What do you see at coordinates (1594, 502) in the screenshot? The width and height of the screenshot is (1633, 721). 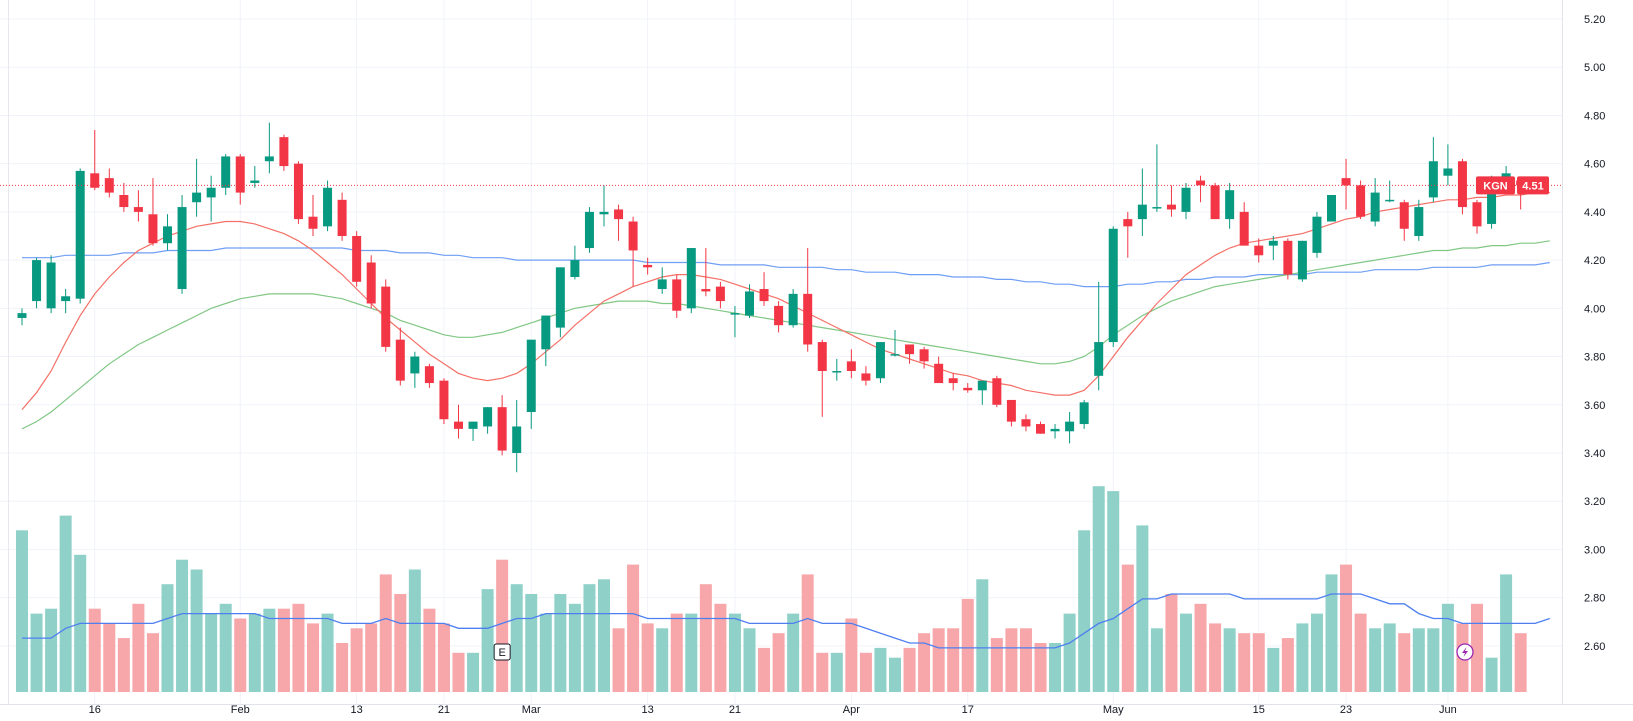 I see `price-tick-label: 3.20` at bounding box center [1594, 502].